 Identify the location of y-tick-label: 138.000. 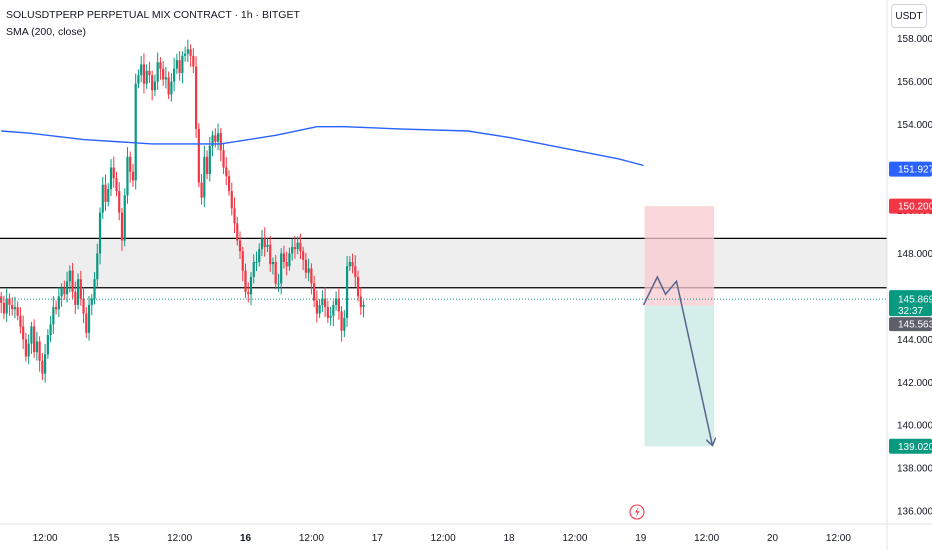
(914, 469).